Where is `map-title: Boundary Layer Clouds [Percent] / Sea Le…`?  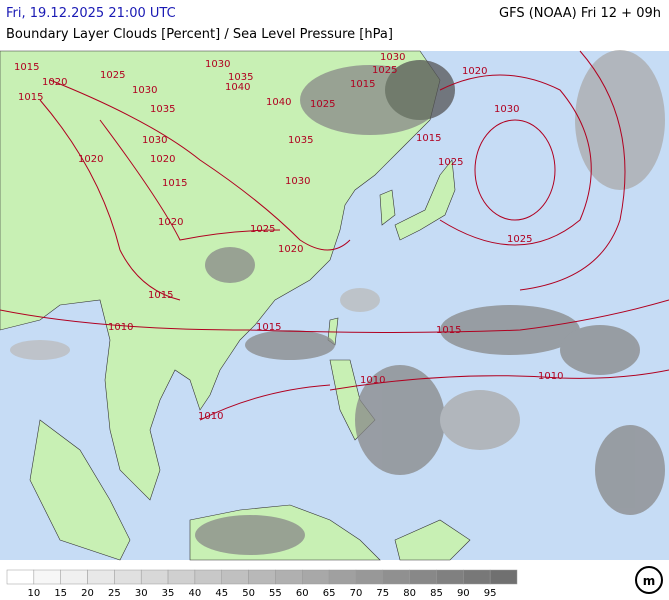 map-title: Boundary Layer Clouds [Percent] / Sea Le… is located at coordinates (199, 34).